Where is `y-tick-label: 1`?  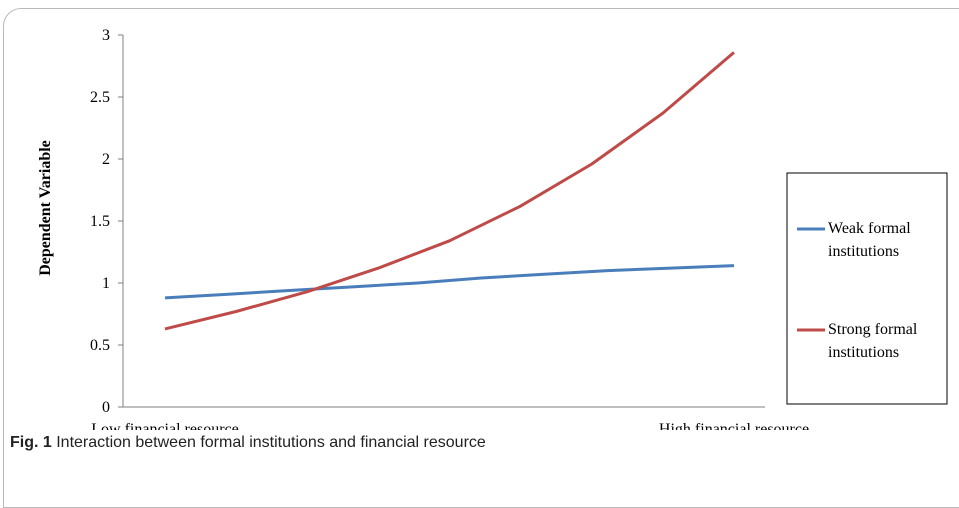 y-tick-label: 1 is located at coordinates (106, 283).